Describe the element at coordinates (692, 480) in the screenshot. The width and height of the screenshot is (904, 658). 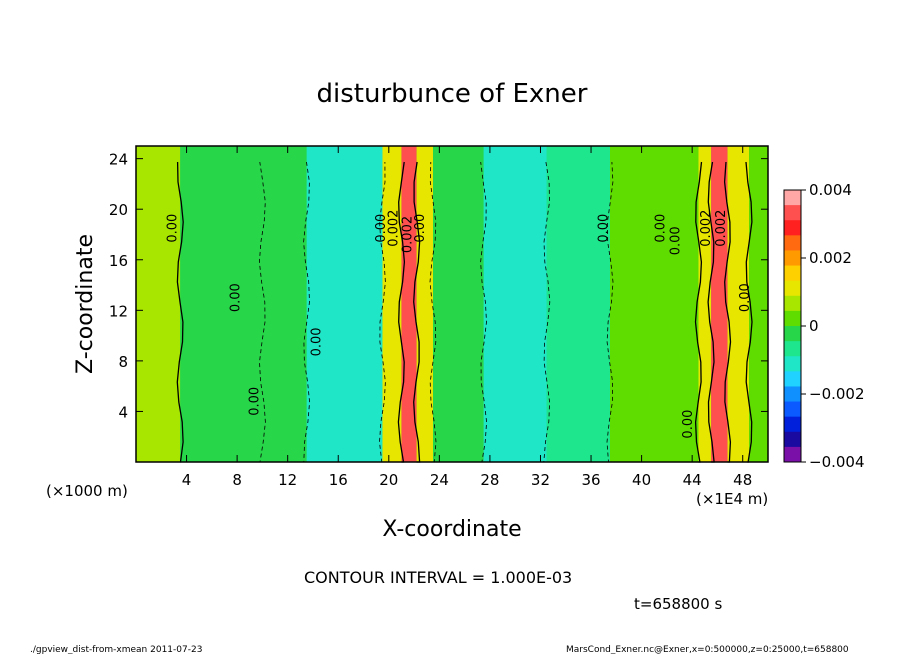
I see `x-tick-label: 44` at that location.